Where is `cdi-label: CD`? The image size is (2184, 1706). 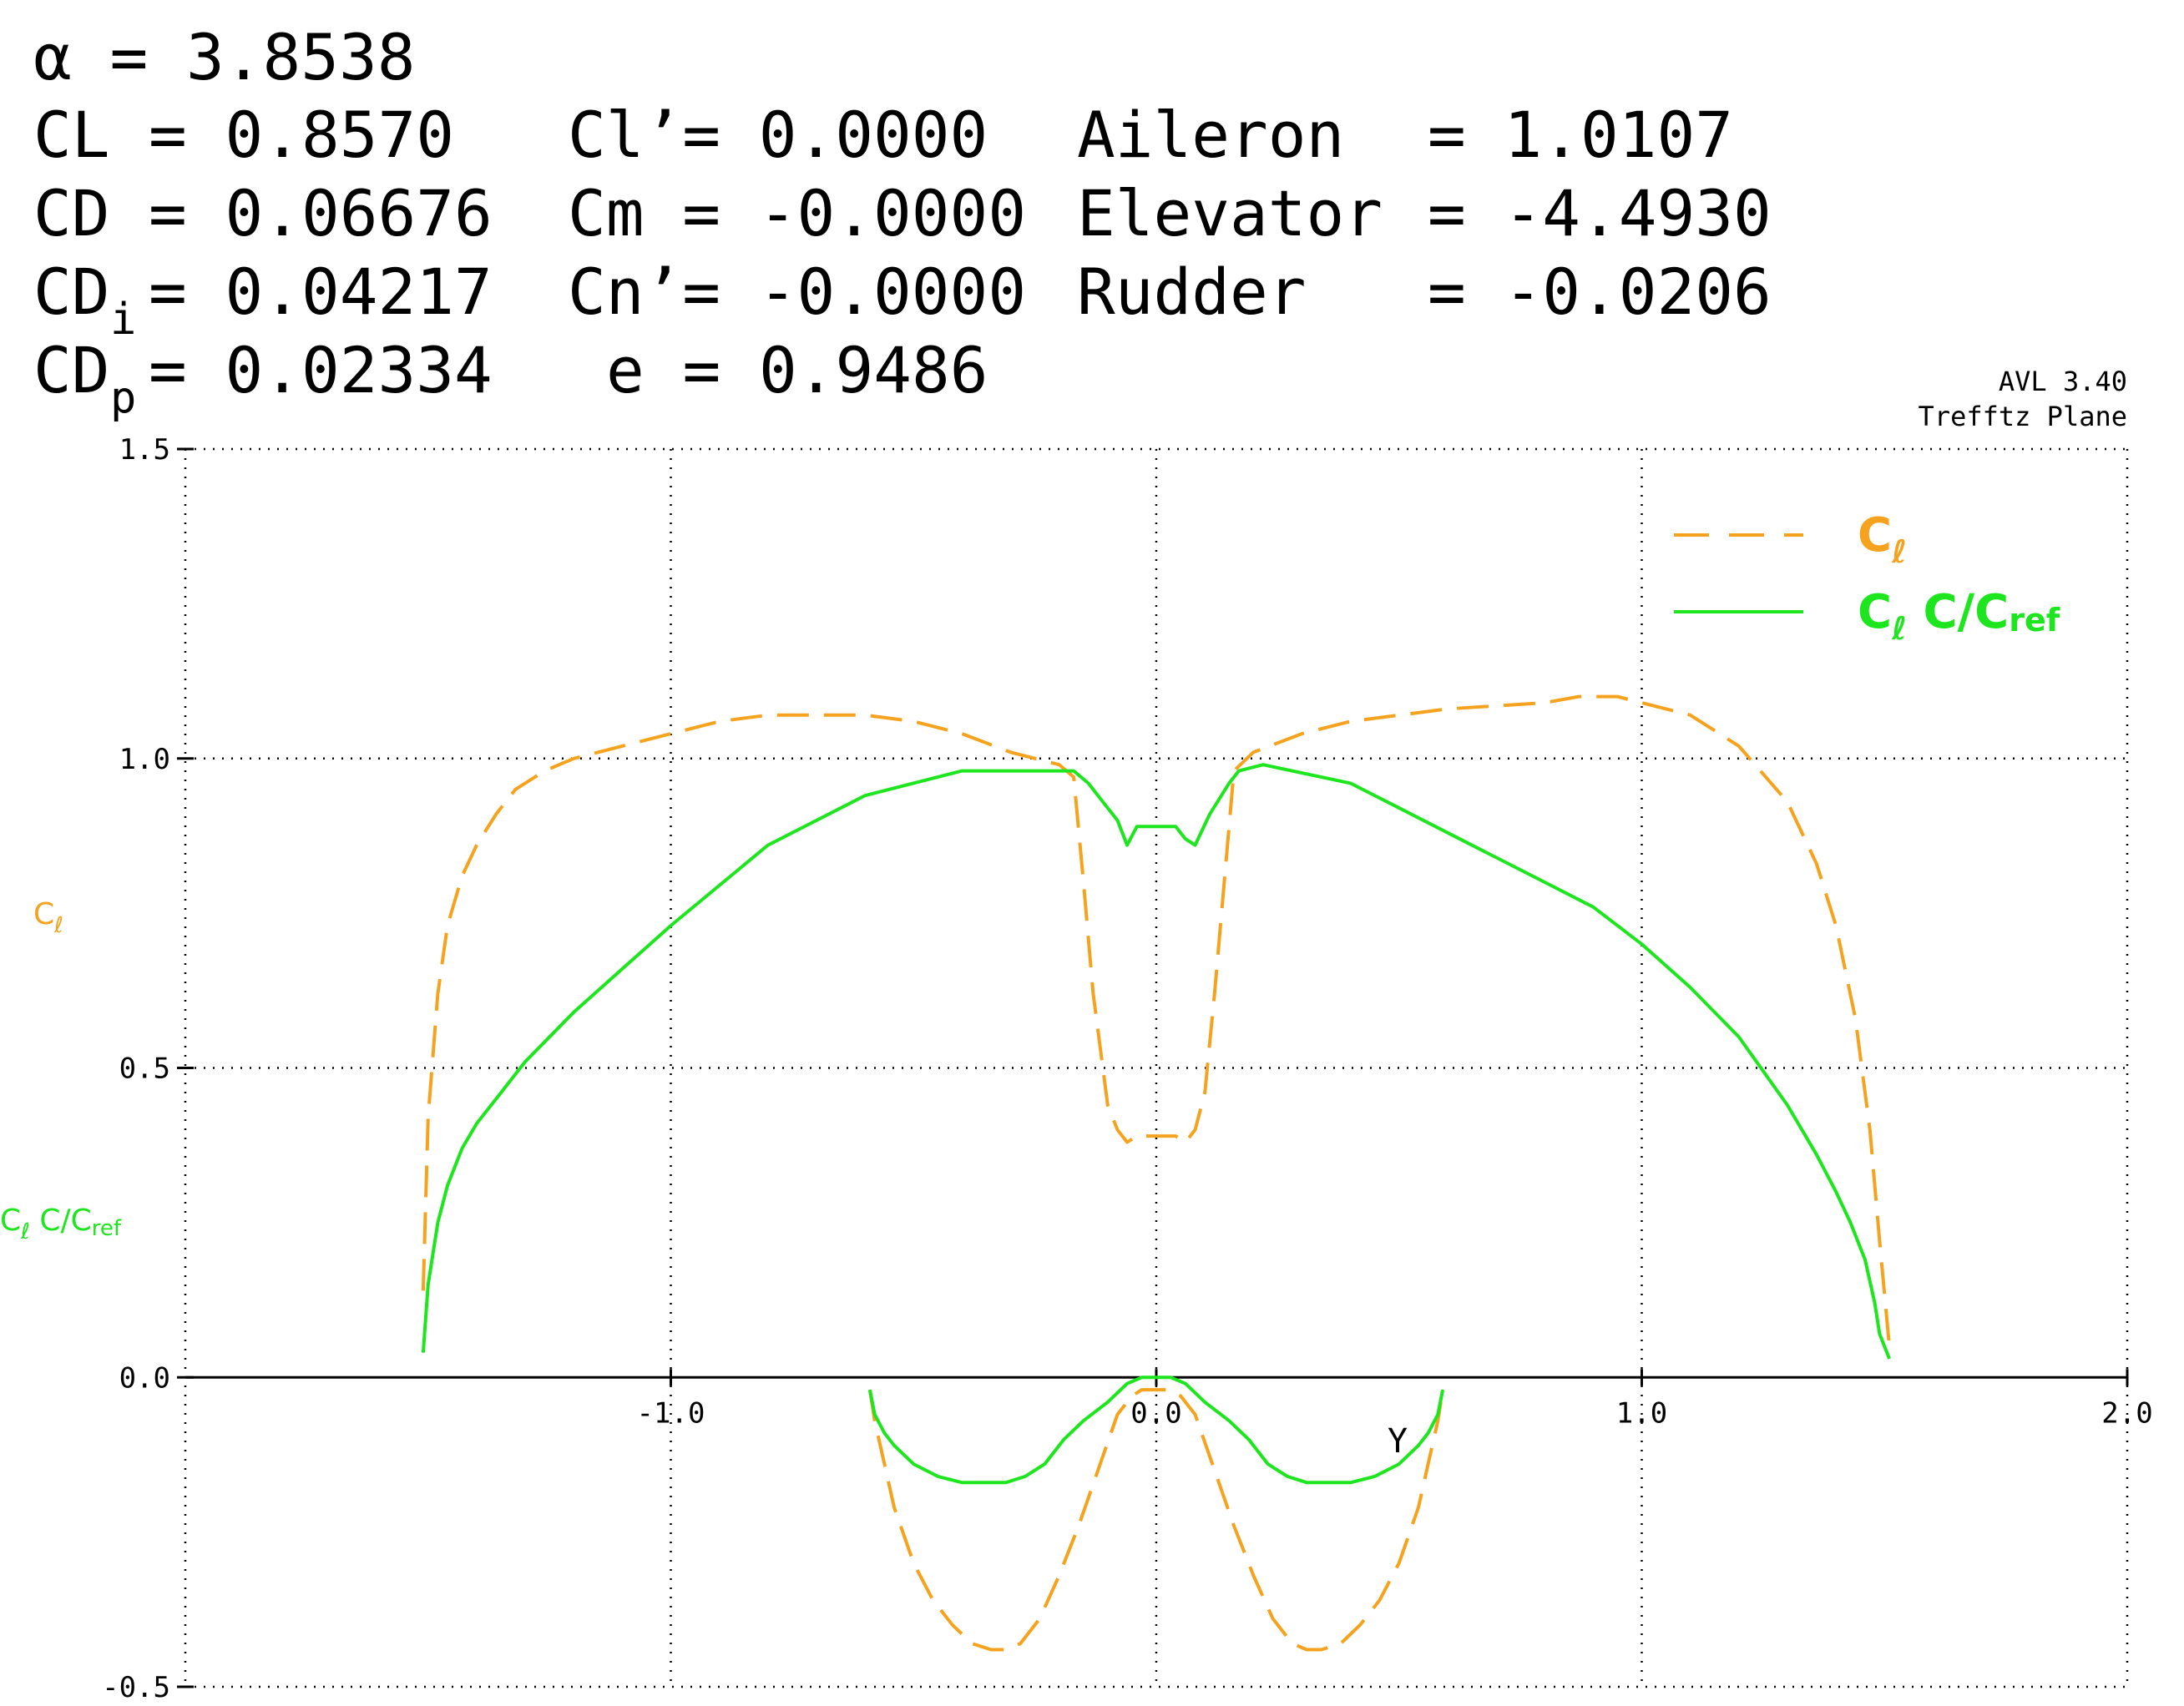 cdi-label: CD is located at coordinates (71, 292).